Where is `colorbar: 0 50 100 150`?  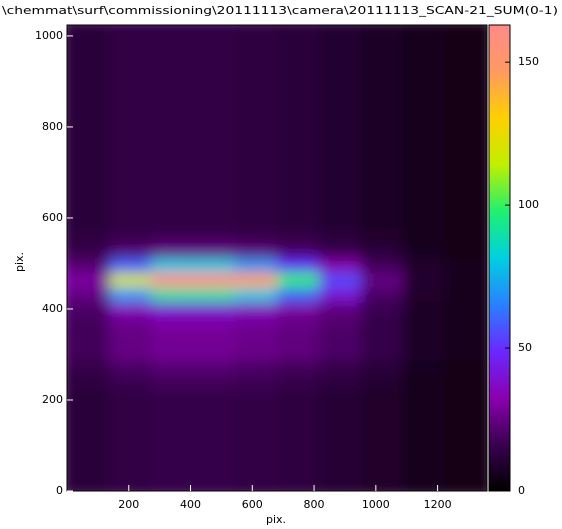 colorbar: 0 50 100 150 is located at coordinates (513, 260).